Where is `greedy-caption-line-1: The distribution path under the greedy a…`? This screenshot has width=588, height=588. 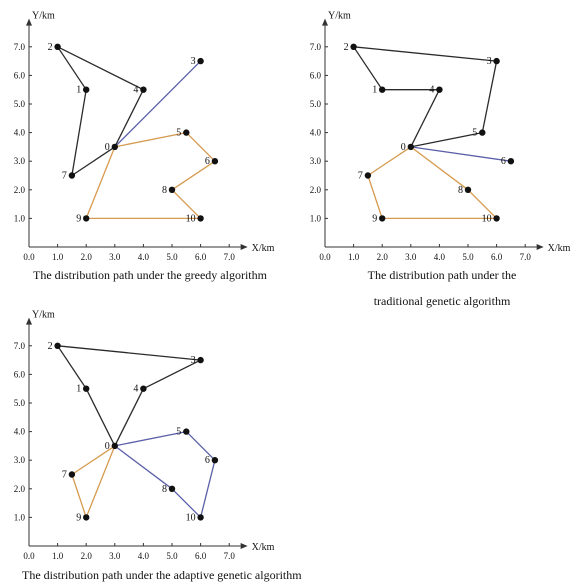 greedy-caption-line-1: The distribution path under the greedy a… is located at coordinates (150, 275).